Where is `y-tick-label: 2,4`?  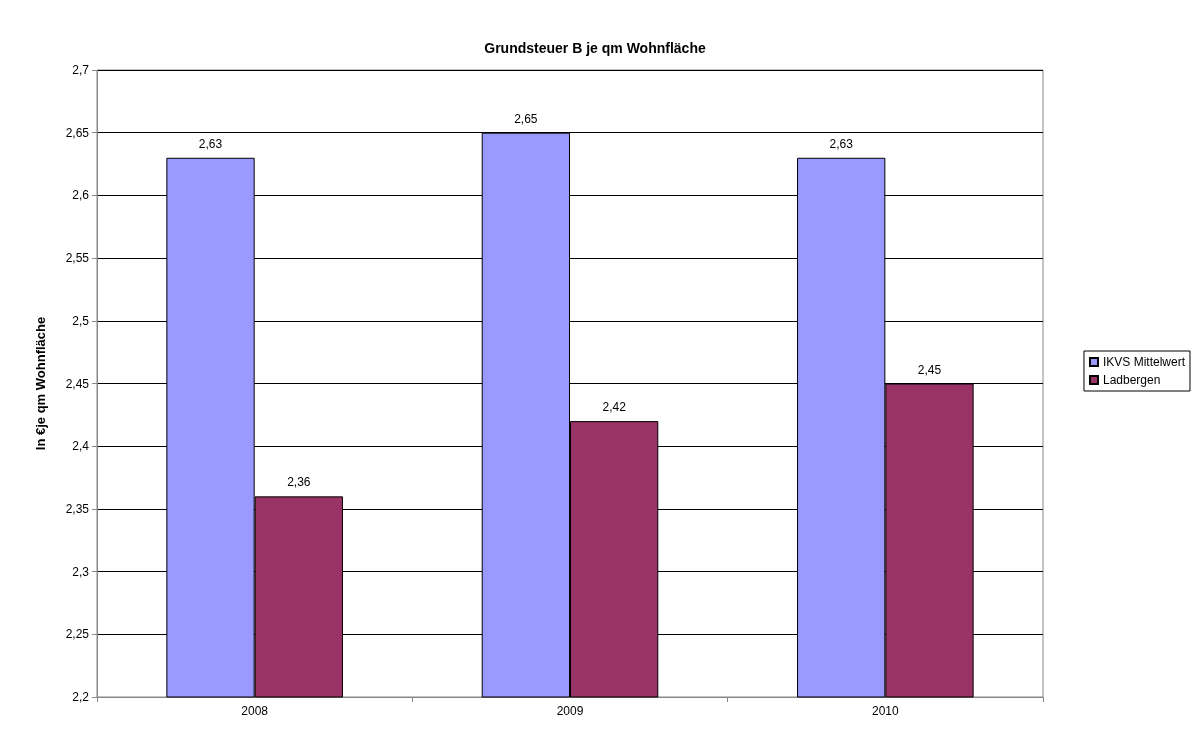
y-tick-label: 2,4 is located at coordinates (81, 446).